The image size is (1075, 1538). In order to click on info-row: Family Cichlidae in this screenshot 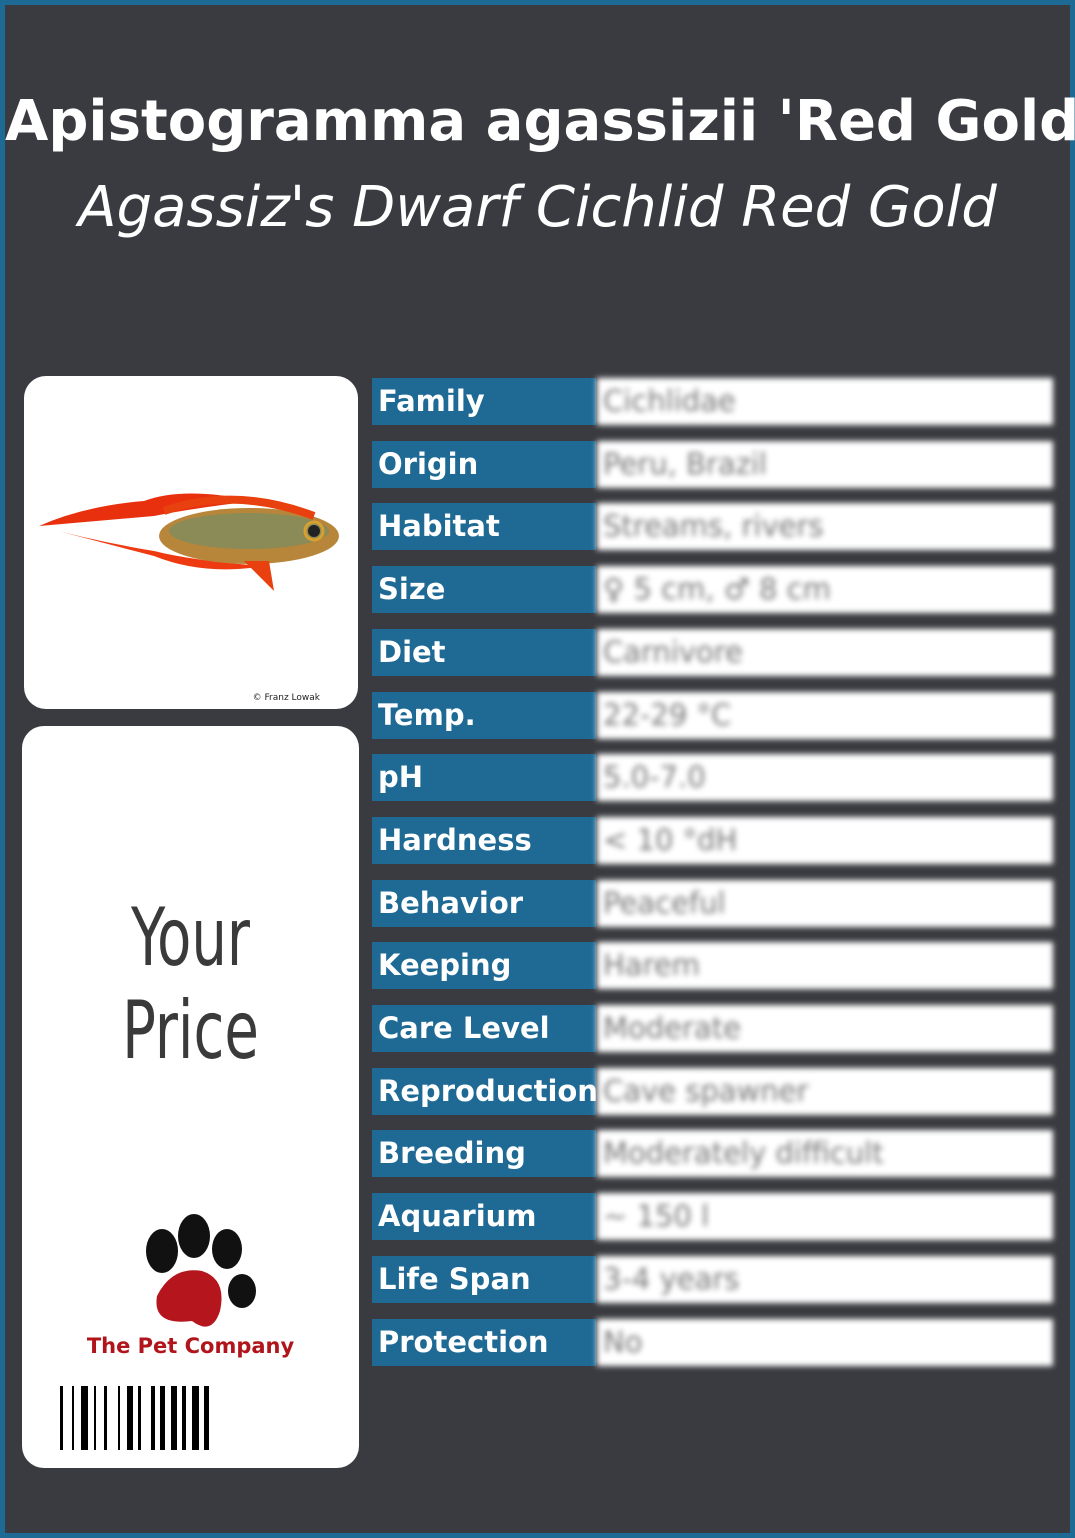, I will do `click(712, 401)`.